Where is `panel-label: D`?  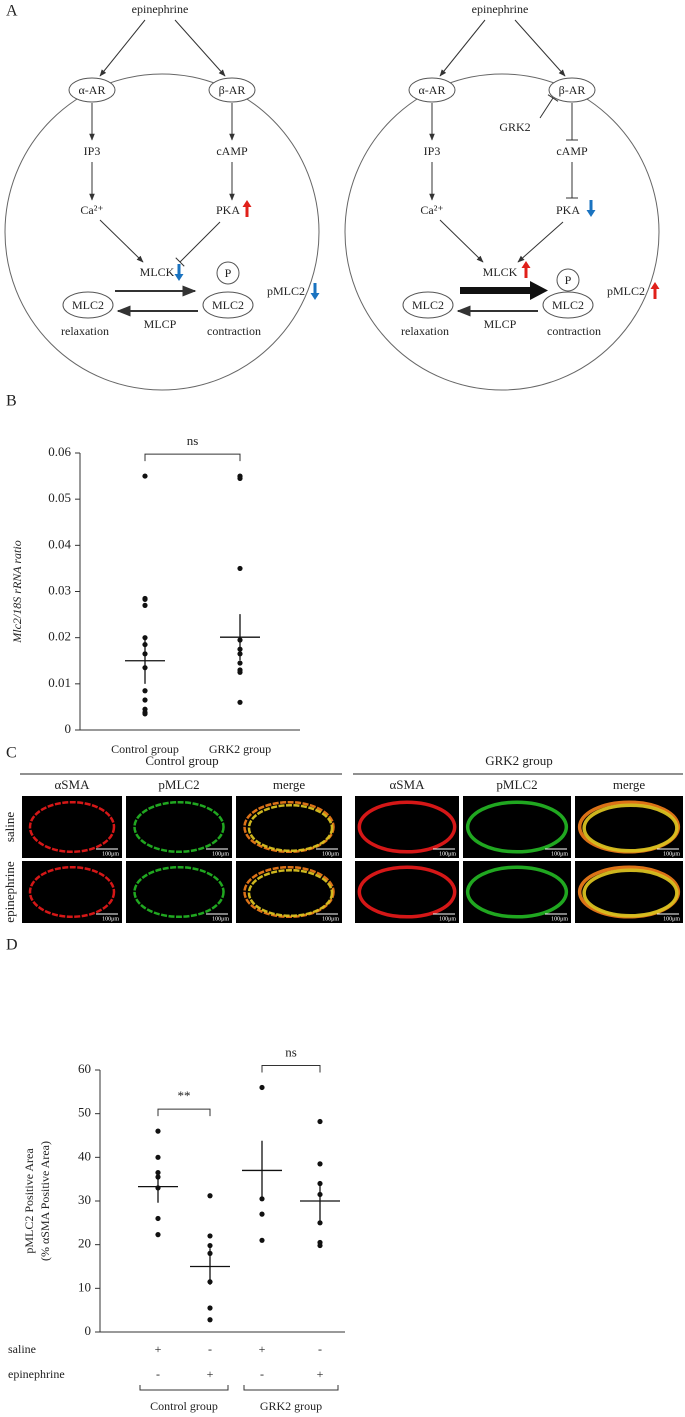
panel-label: D is located at coordinates (12, 945).